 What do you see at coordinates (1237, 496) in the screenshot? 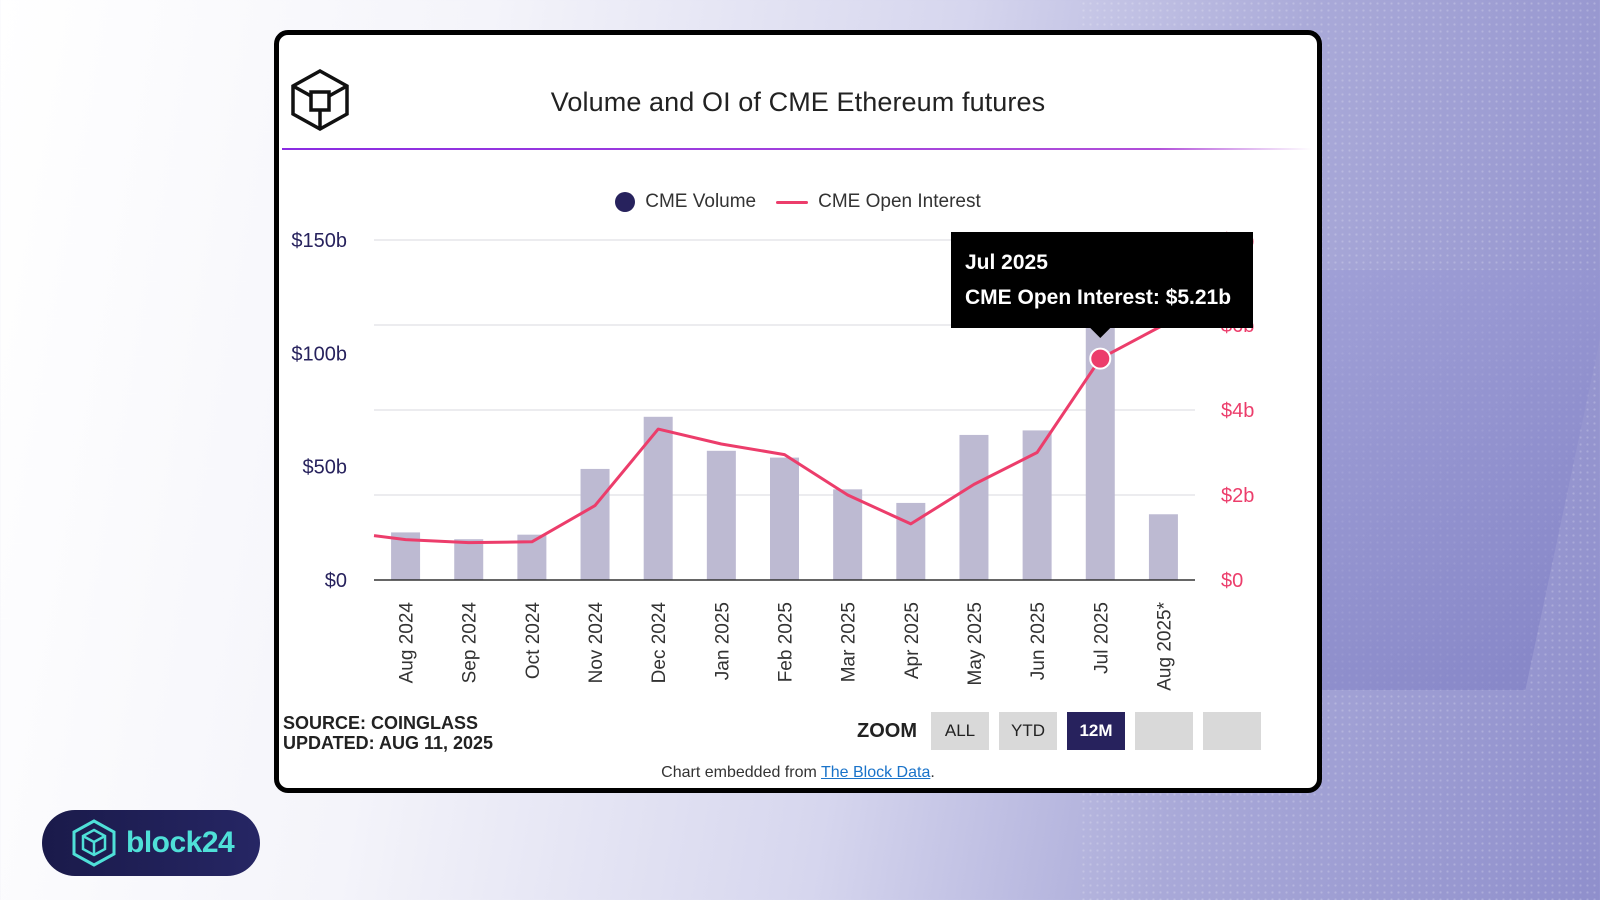
I see `right-axis-tick-label: $2b` at bounding box center [1237, 496].